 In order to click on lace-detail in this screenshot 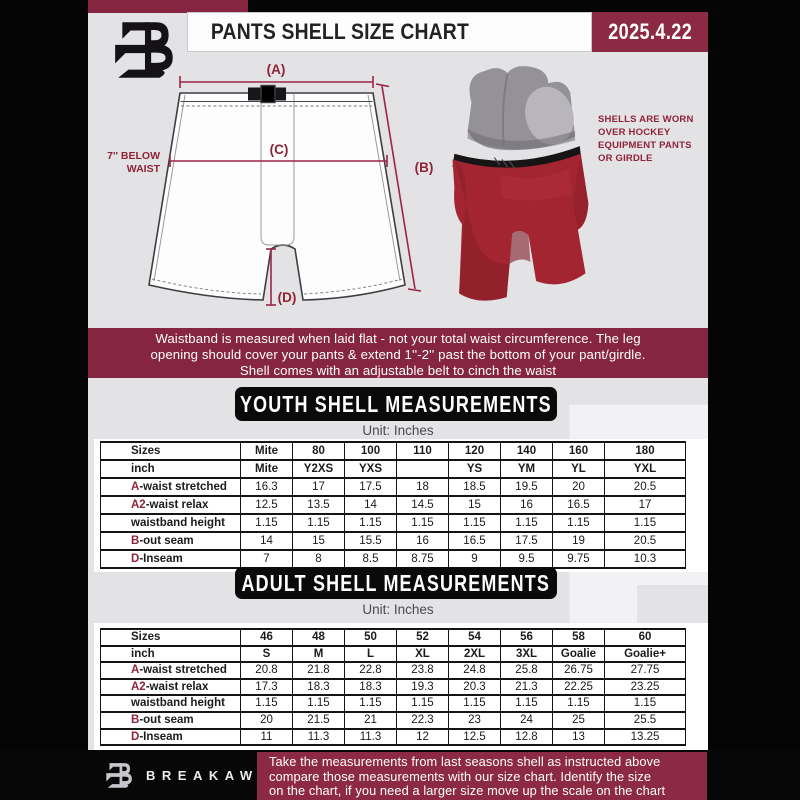, I will do `click(504, 163)`.